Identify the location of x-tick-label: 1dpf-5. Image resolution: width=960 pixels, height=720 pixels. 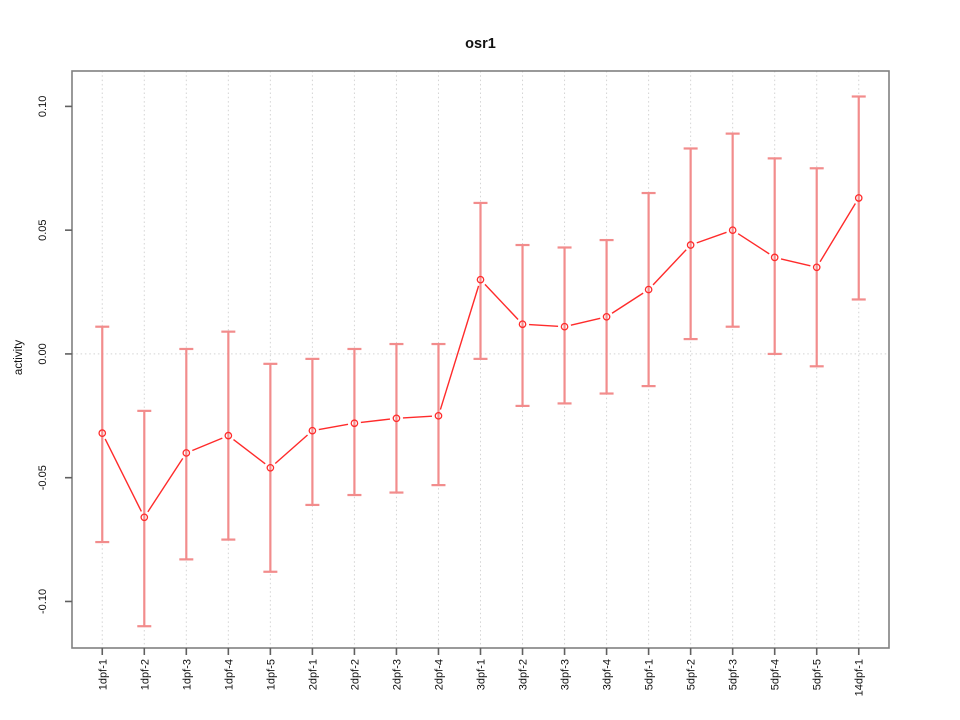
(271, 674).